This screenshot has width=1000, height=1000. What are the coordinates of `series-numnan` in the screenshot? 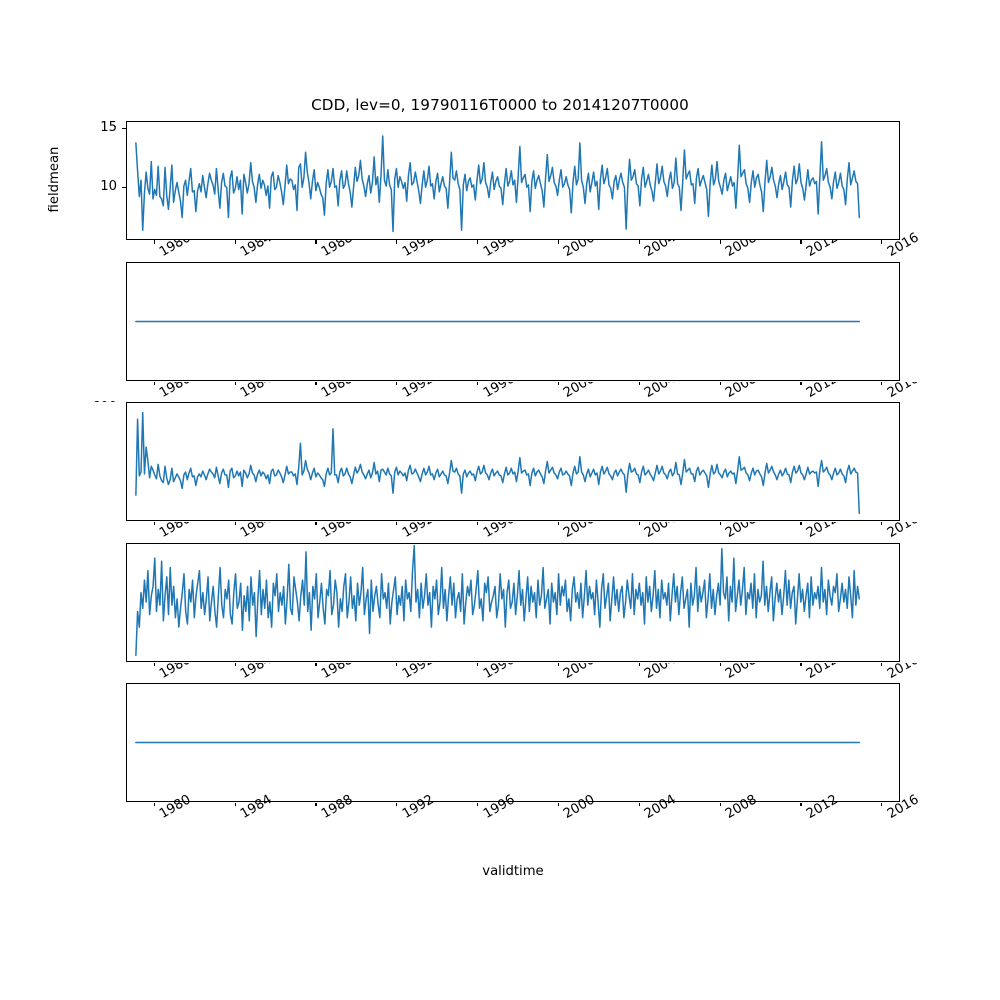 It's located at (513, 742).